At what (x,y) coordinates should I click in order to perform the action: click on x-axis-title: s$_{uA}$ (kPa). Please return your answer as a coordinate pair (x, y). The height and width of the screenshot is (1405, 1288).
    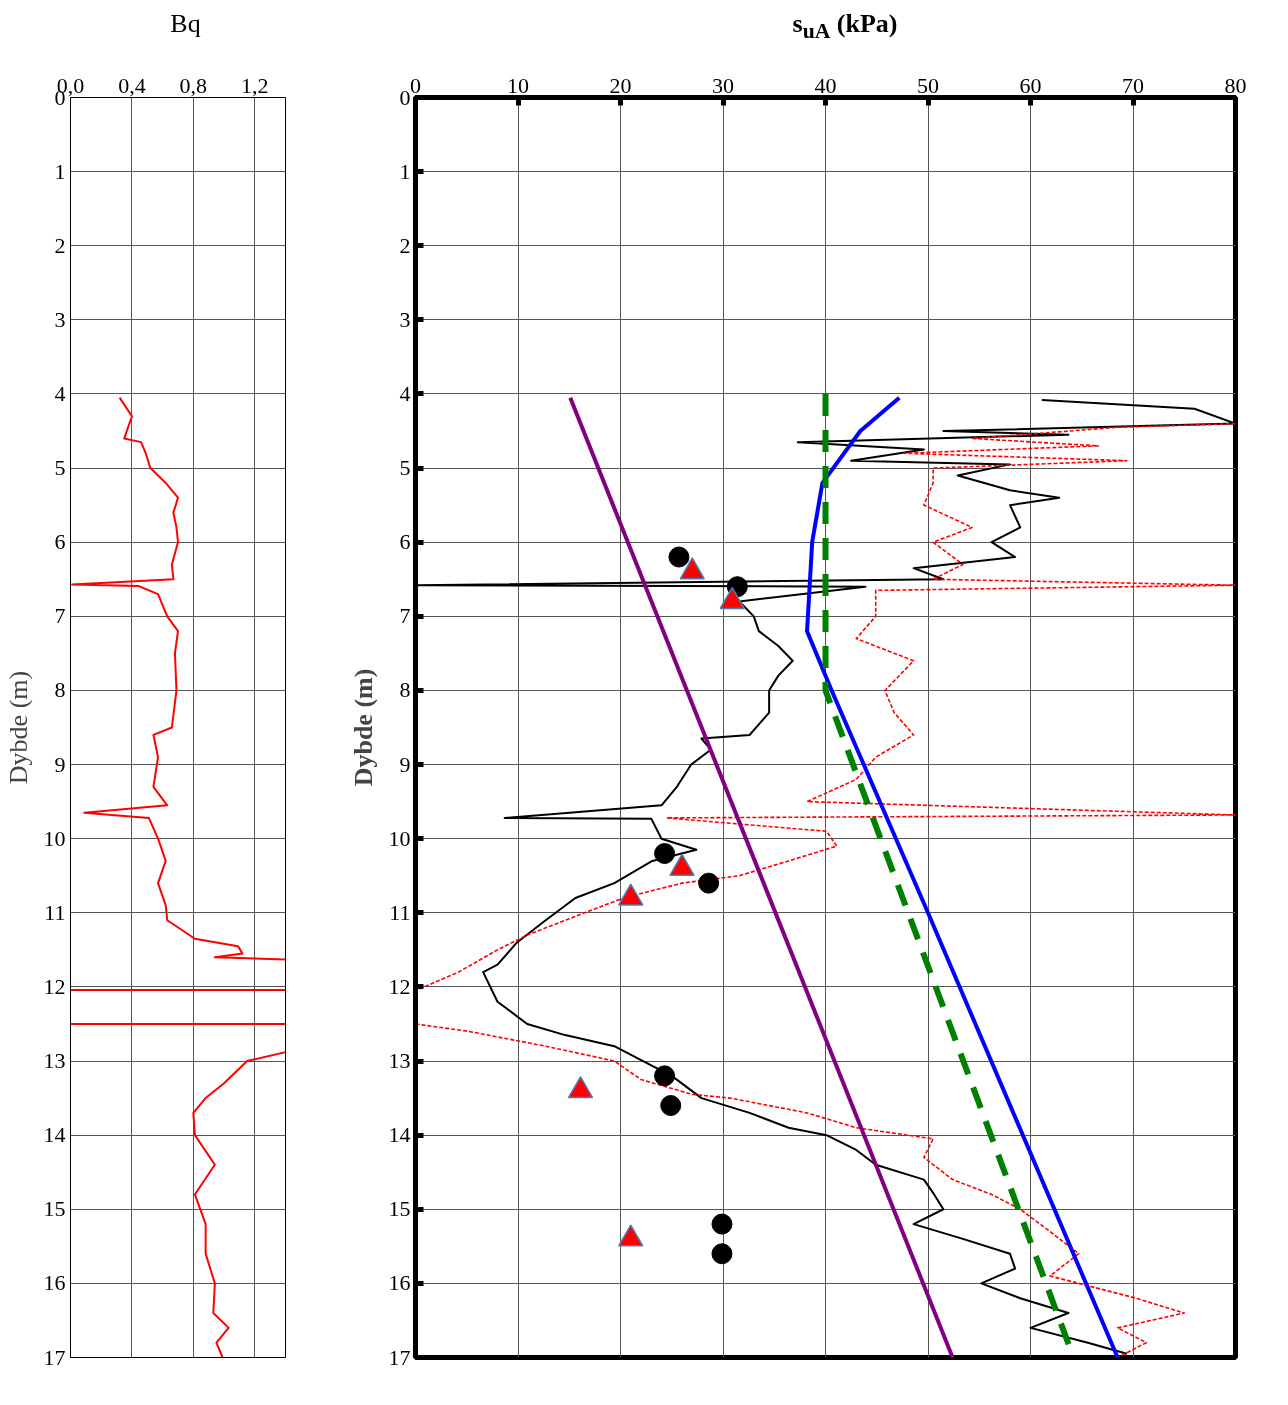
    Looking at the image, I should click on (845, 27).